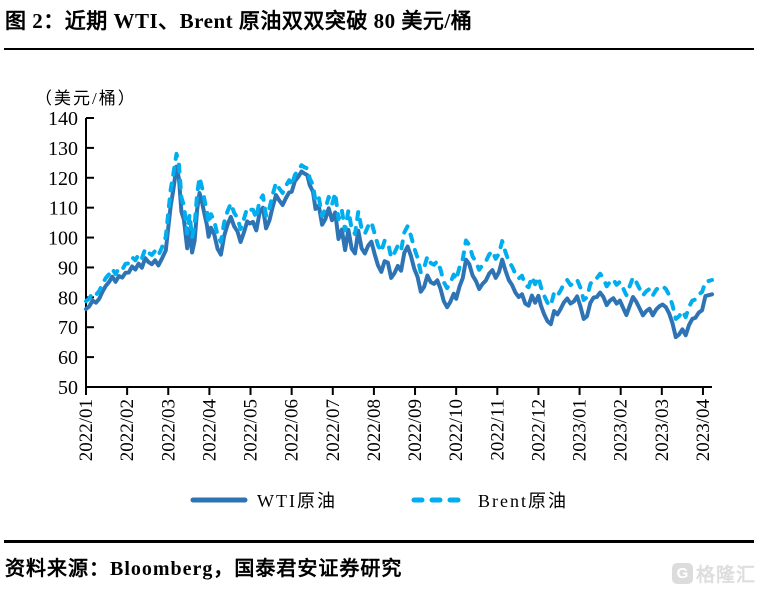 The width and height of the screenshot is (758, 594). What do you see at coordinates (63, 209) in the screenshot?
I see `svg-text: 110` at bounding box center [63, 209].